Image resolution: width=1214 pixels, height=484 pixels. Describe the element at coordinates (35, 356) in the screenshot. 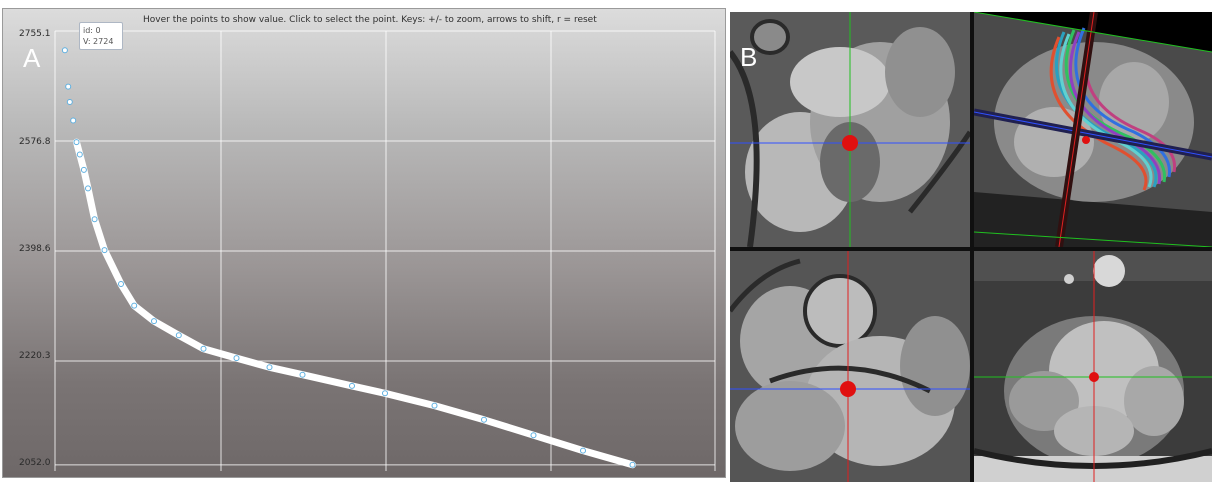

I see `y-tick-label: 2220.3` at that location.